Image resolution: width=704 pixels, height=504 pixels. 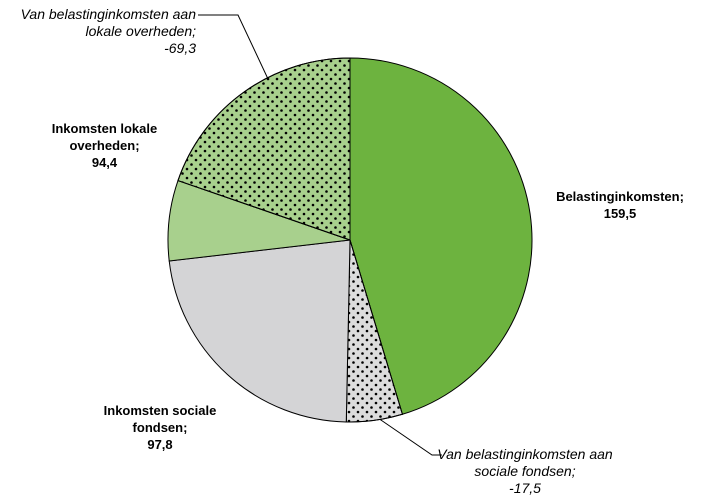 I want to click on slice-label: Inkomsten sociale fondsen; 97,8, so click(x=160, y=427).